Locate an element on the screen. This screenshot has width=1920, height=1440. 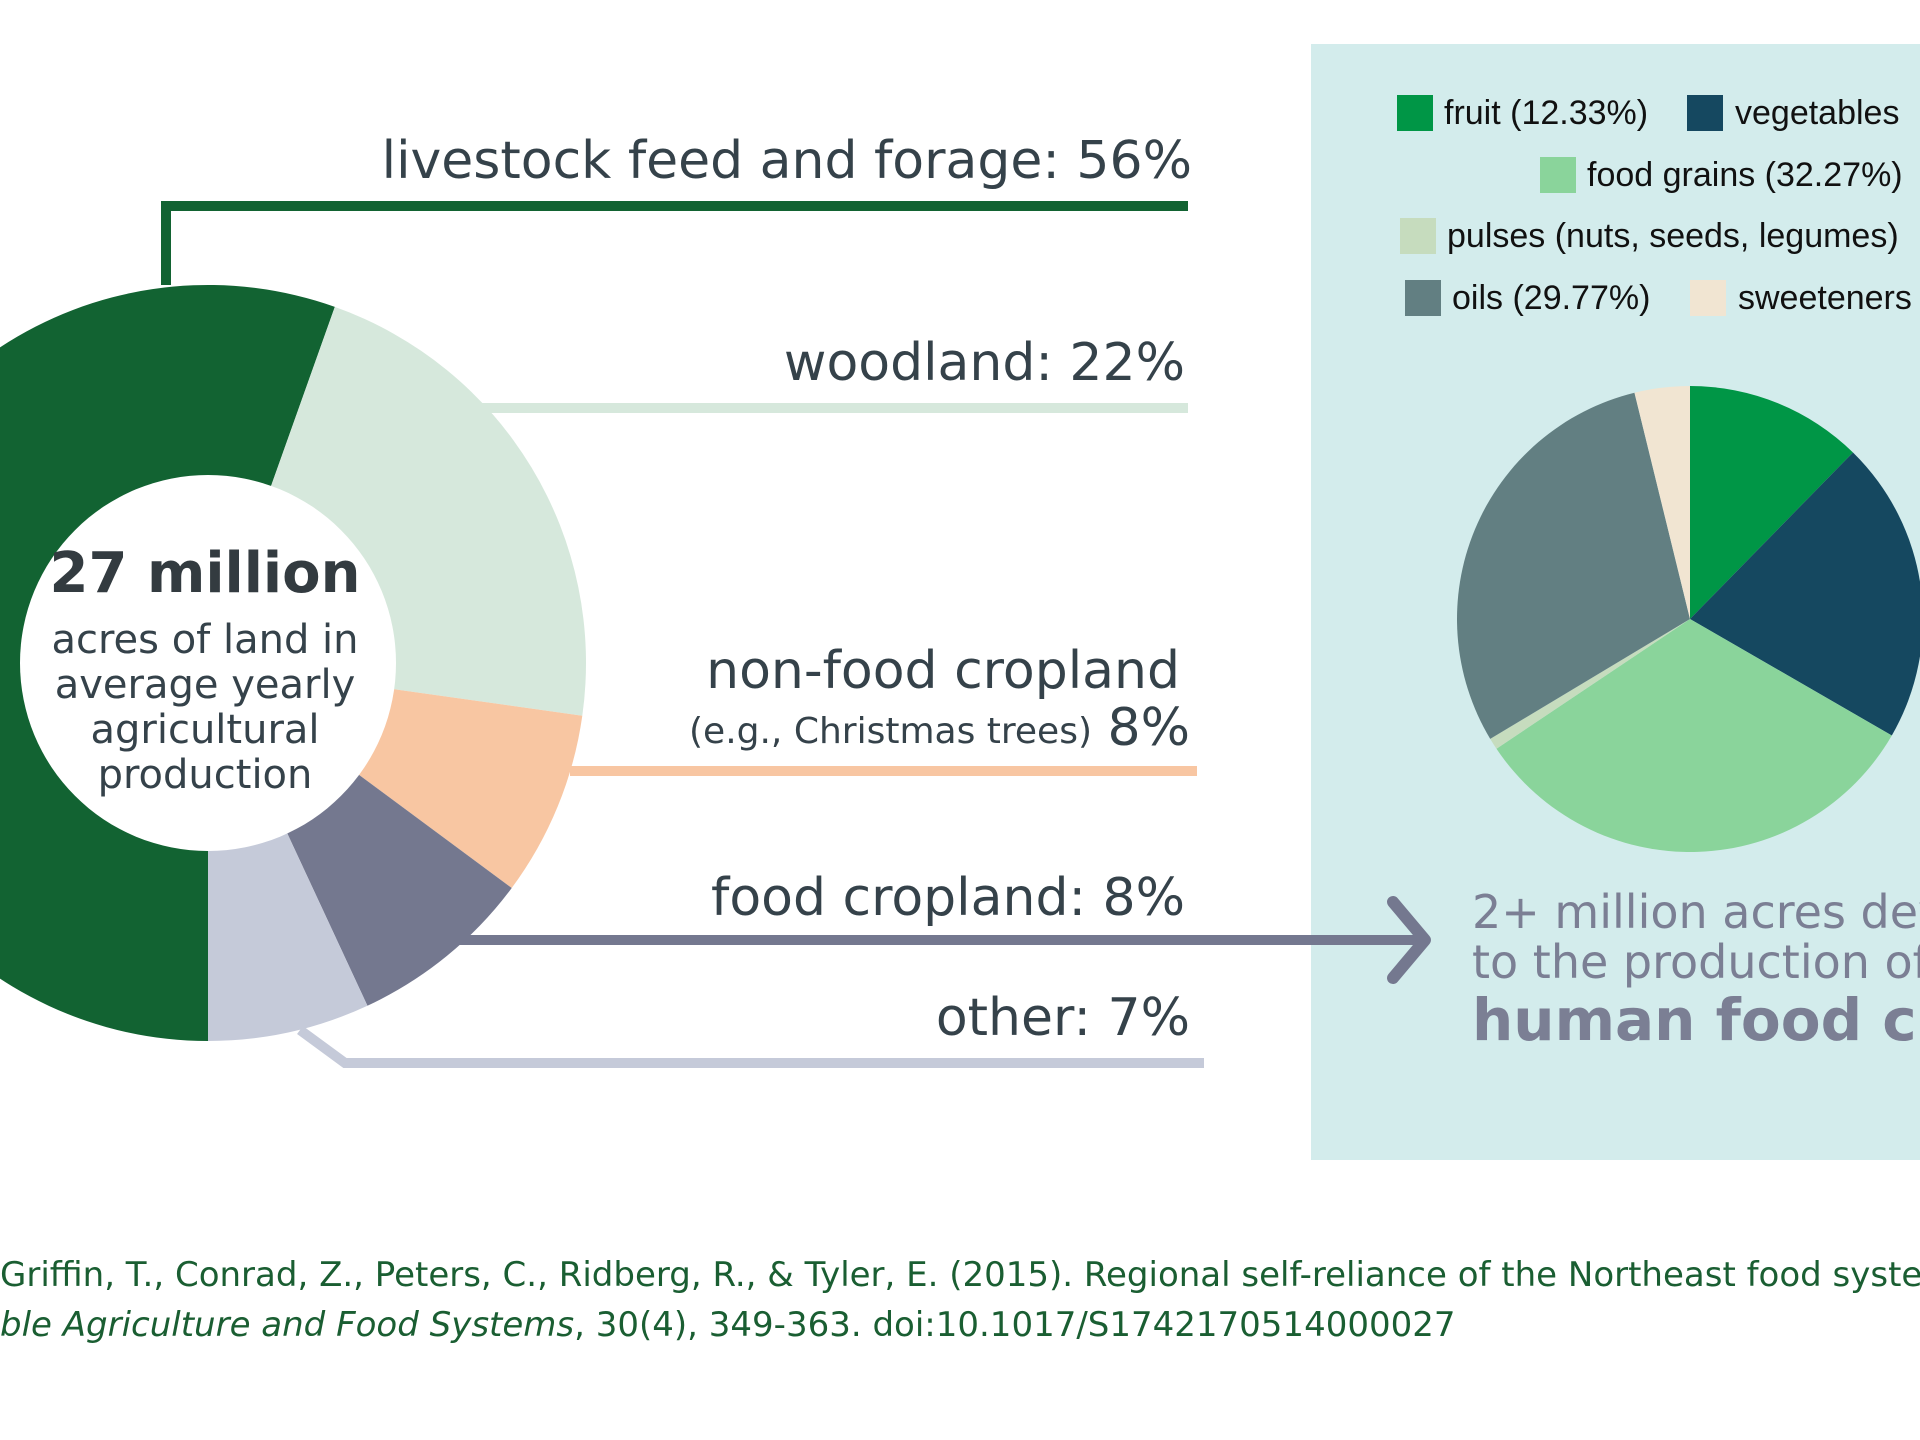
legend-label: oils (29.77%) is located at coordinates (1551, 298).